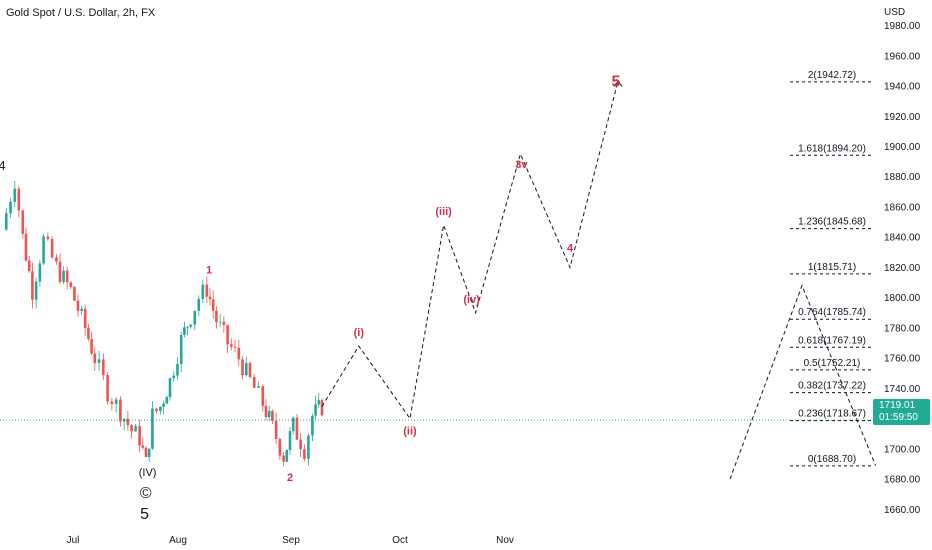  I want to click on wave-label: (iii), so click(443, 212).